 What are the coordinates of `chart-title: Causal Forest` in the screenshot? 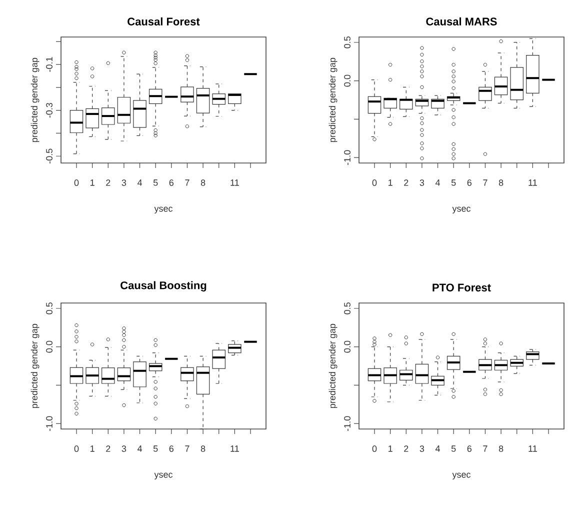 It's located at (164, 21).